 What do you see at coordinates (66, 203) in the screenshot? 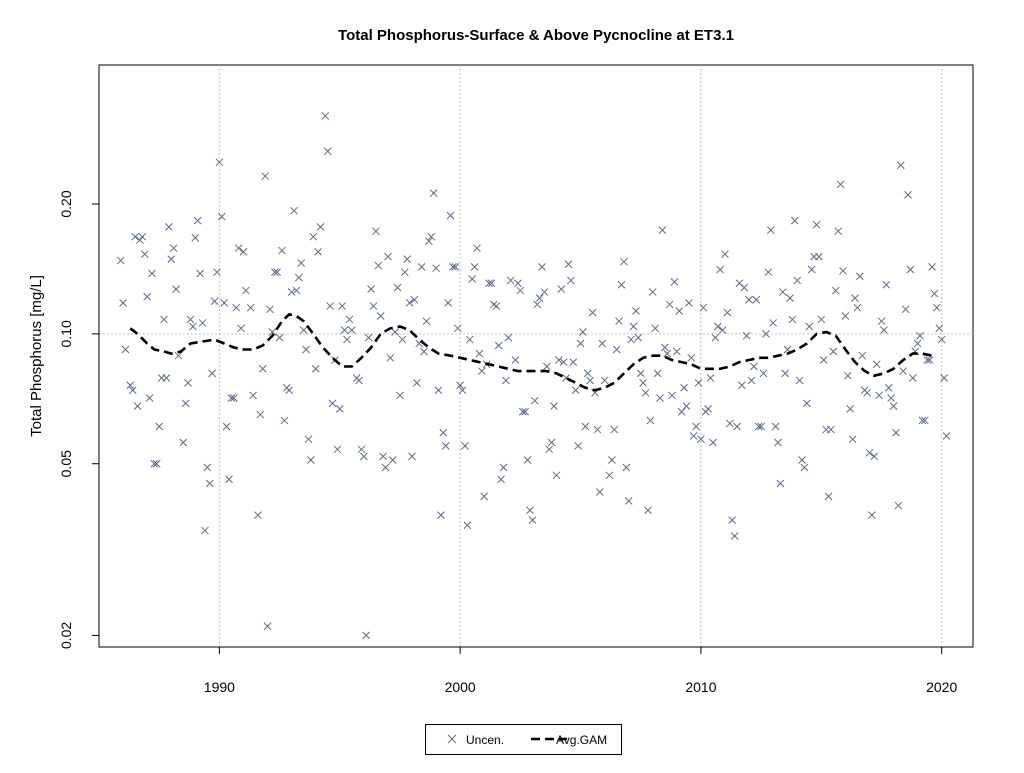
I see `y-tick-label: 0.20` at bounding box center [66, 203].